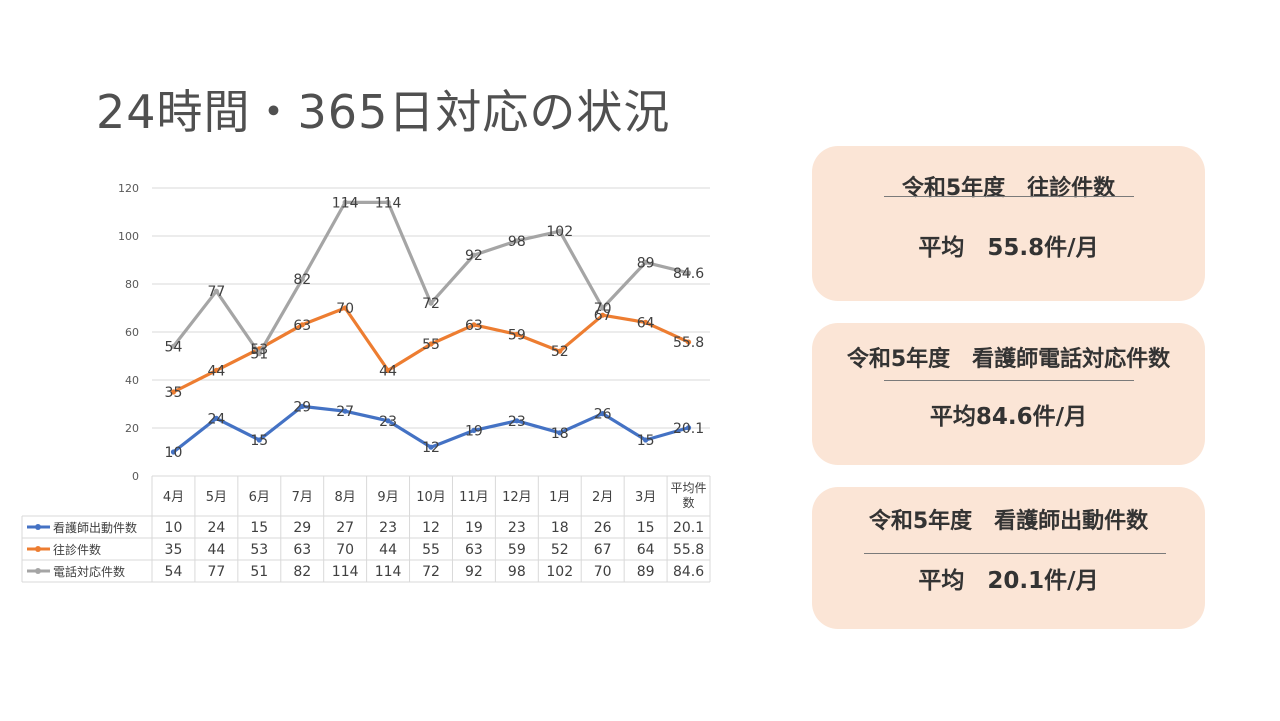 The height and width of the screenshot is (721, 1280). What do you see at coordinates (517, 497) in the screenshot?
I see `category-label: 12月` at bounding box center [517, 497].